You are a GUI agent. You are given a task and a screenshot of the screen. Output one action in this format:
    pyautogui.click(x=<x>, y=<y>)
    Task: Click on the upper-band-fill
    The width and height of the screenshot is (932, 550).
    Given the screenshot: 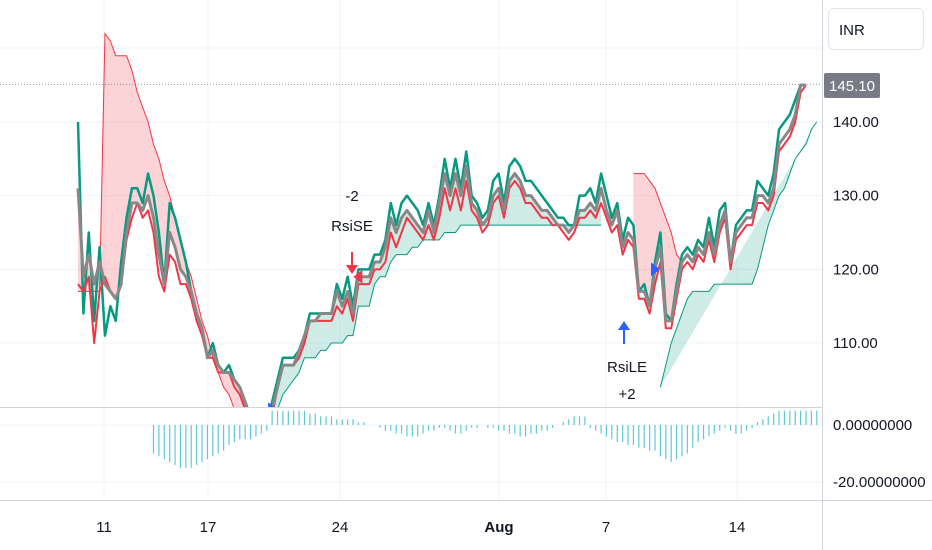 What is the action you would take?
    pyautogui.click(x=162, y=220)
    